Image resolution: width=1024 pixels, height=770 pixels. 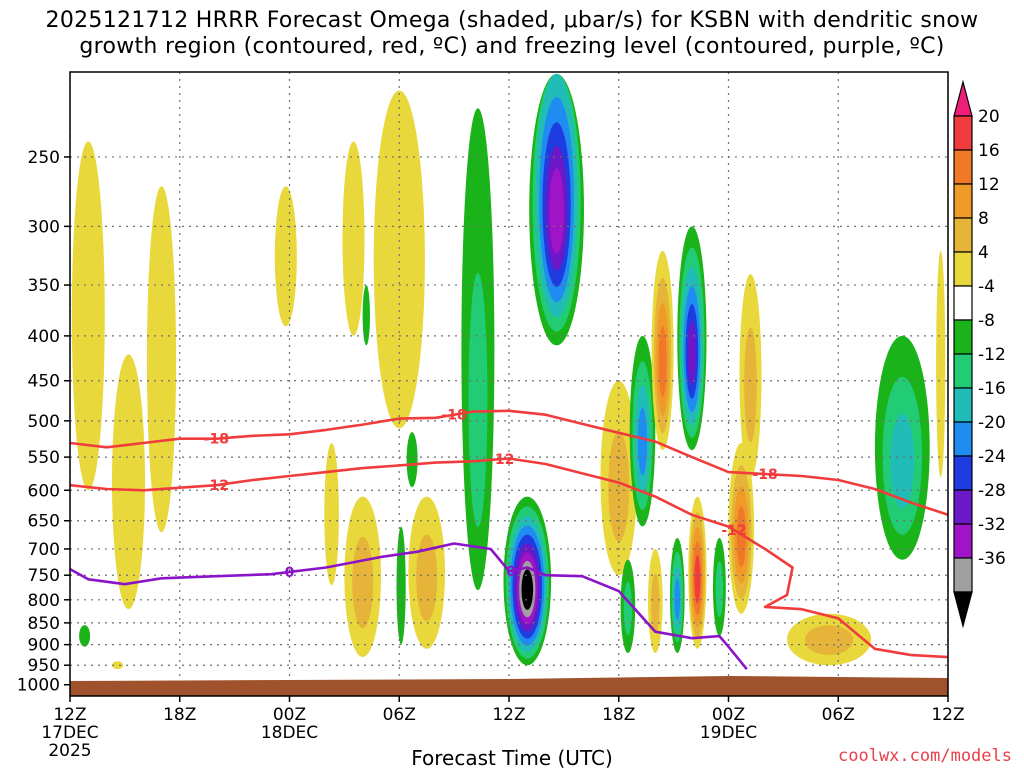 What do you see at coordinates (289, 733) in the screenshot?
I see `x-tick-date-12: 18DEC` at bounding box center [289, 733].